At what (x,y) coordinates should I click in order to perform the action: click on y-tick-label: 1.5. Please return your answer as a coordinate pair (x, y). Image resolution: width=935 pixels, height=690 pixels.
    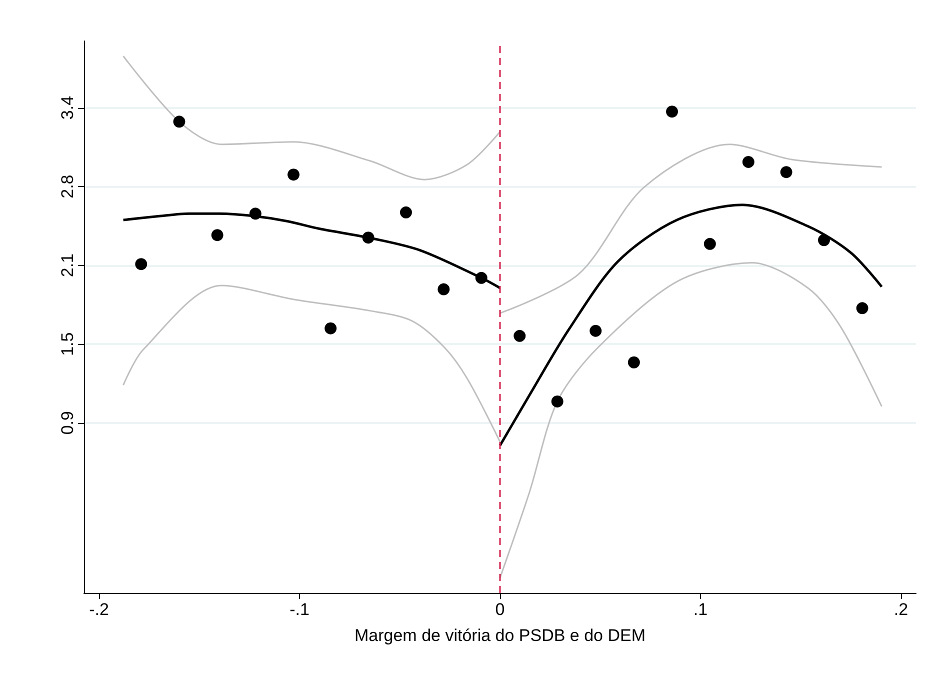
    Looking at the image, I should click on (67, 344).